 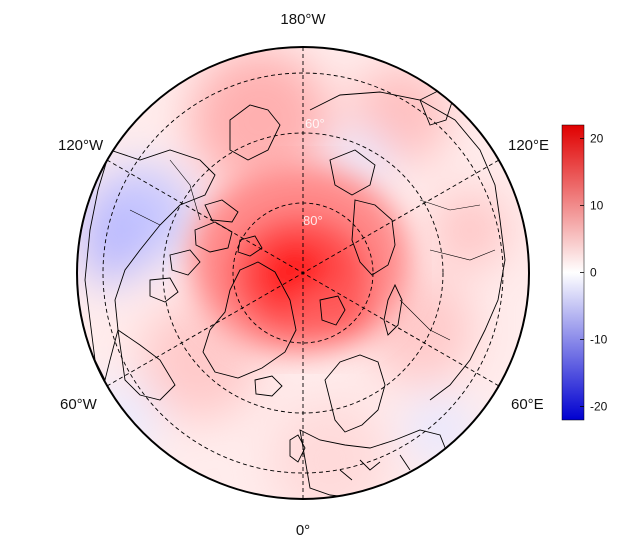 What do you see at coordinates (303, 530) in the screenshot?
I see `lon-label-0: 0°` at bounding box center [303, 530].